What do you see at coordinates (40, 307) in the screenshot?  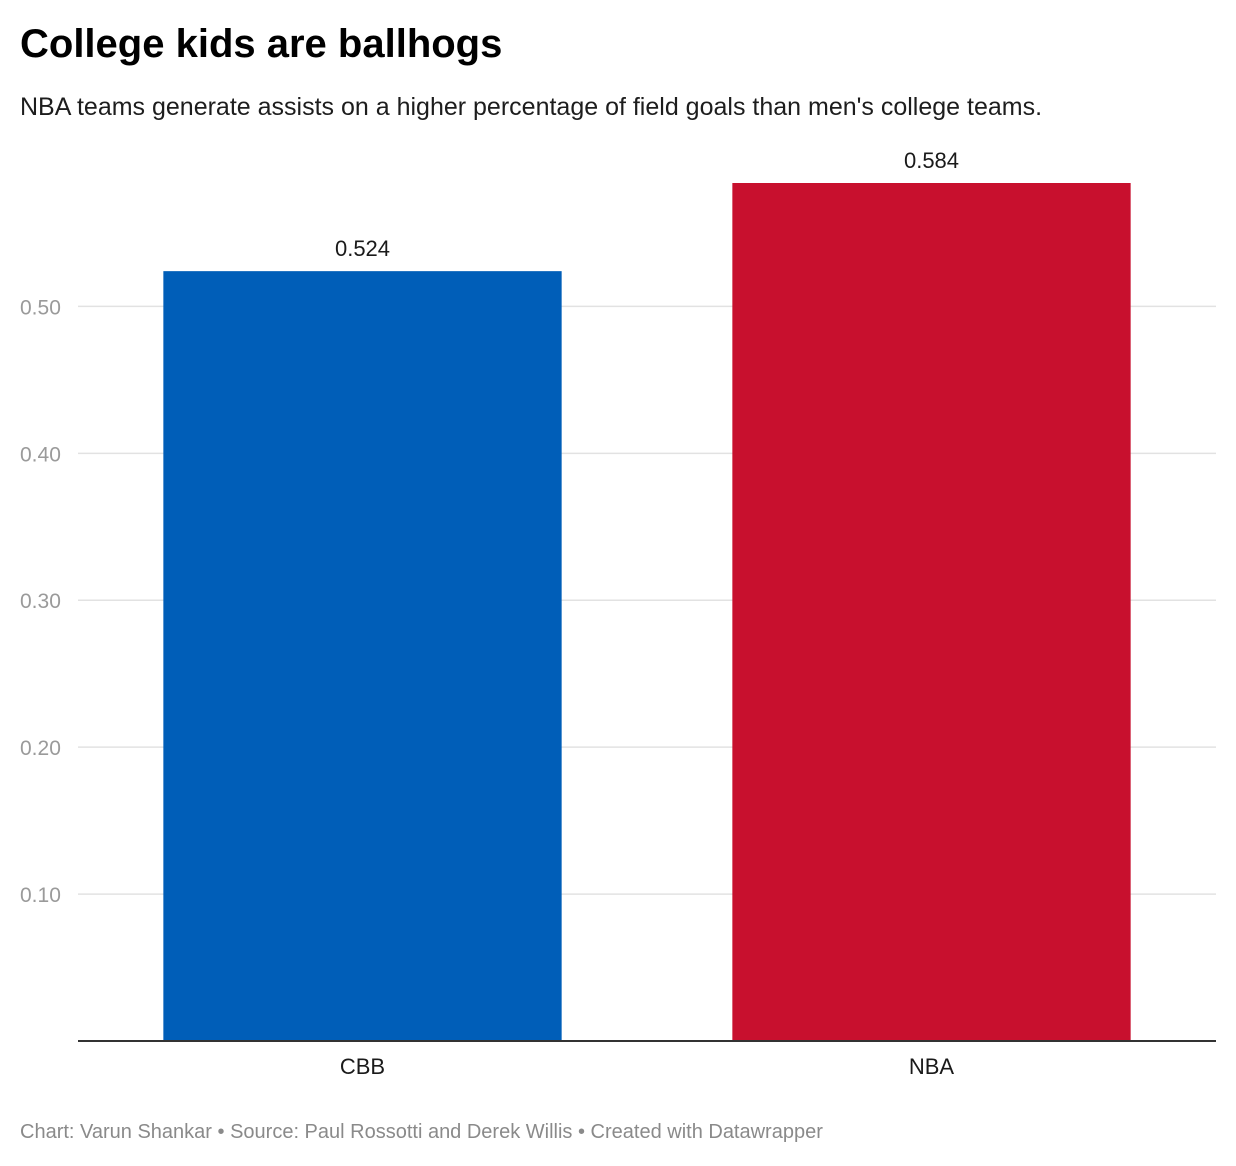 I see `y-tick-label: 0.50` at bounding box center [40, 307].